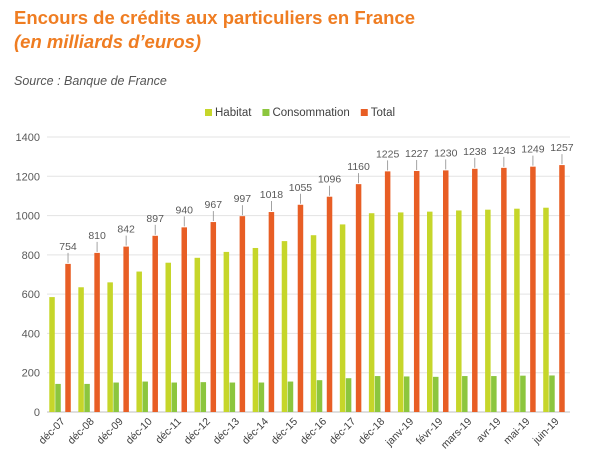 The width and height of the screenshot is (596, 459). I want to click on total-data-label: 810, so click(97, 236).